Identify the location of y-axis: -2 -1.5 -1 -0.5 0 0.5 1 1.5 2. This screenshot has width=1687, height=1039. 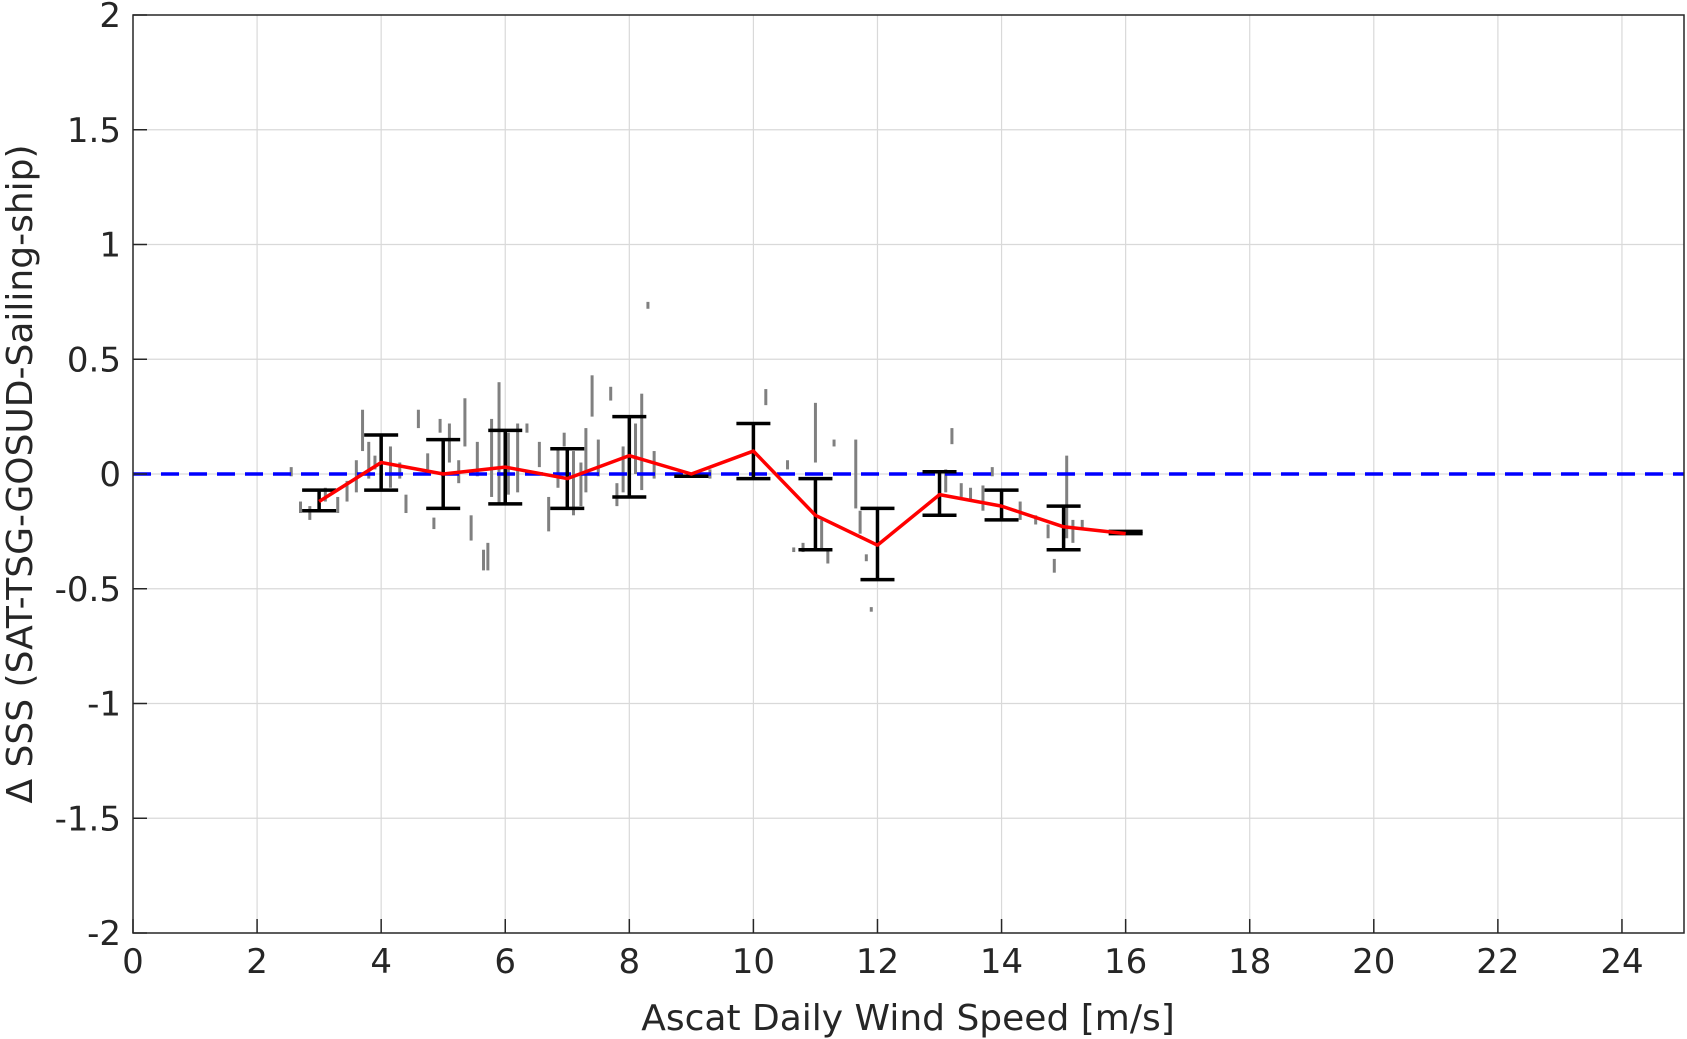
(101, 477).